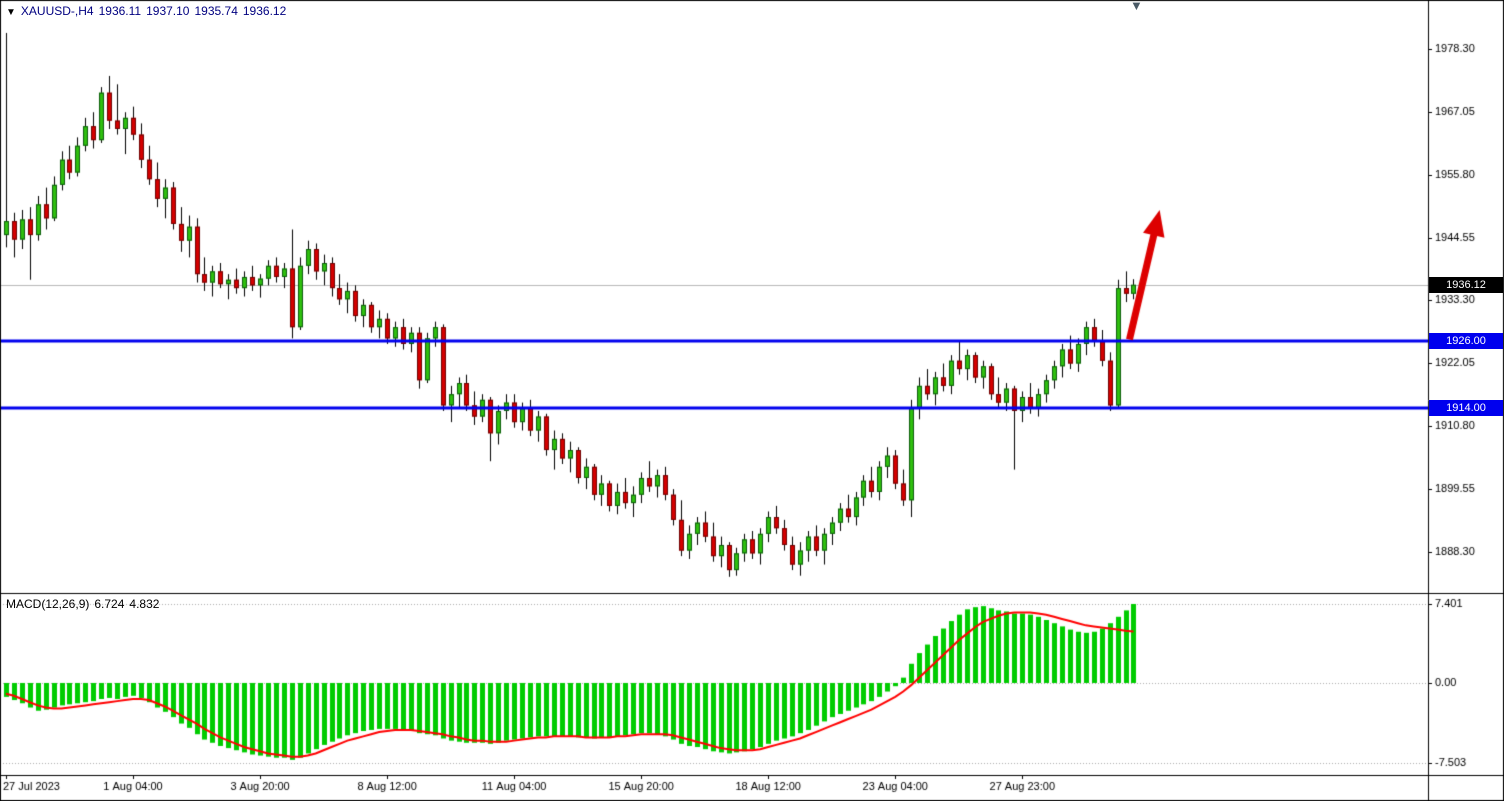 The width and height of the screenshot is (1504, 801). What do you see at coordinates (11, 12) in the screenshot?
I see `symbol-dropdown-icon: ▼` at bounding box center [11, 12].